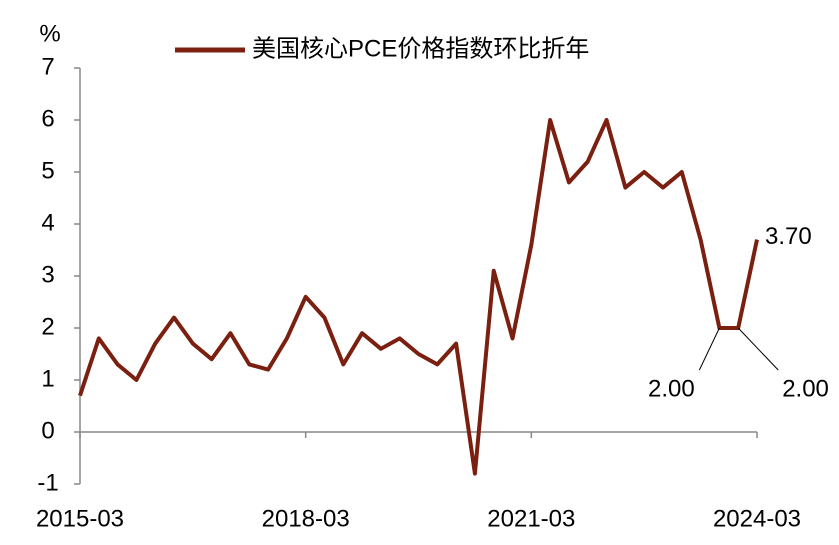 This screenshot has height=545, width=839. I want to click on y-tick-label: 4, so click(47, 222).